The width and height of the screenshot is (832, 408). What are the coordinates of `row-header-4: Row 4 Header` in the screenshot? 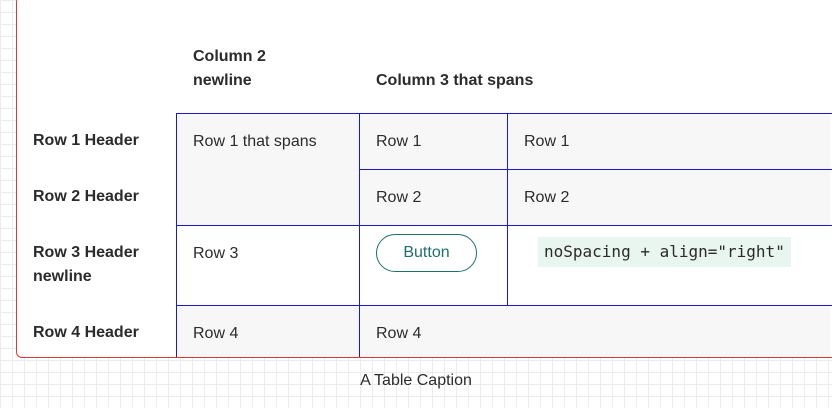 It's located at (86, 332).